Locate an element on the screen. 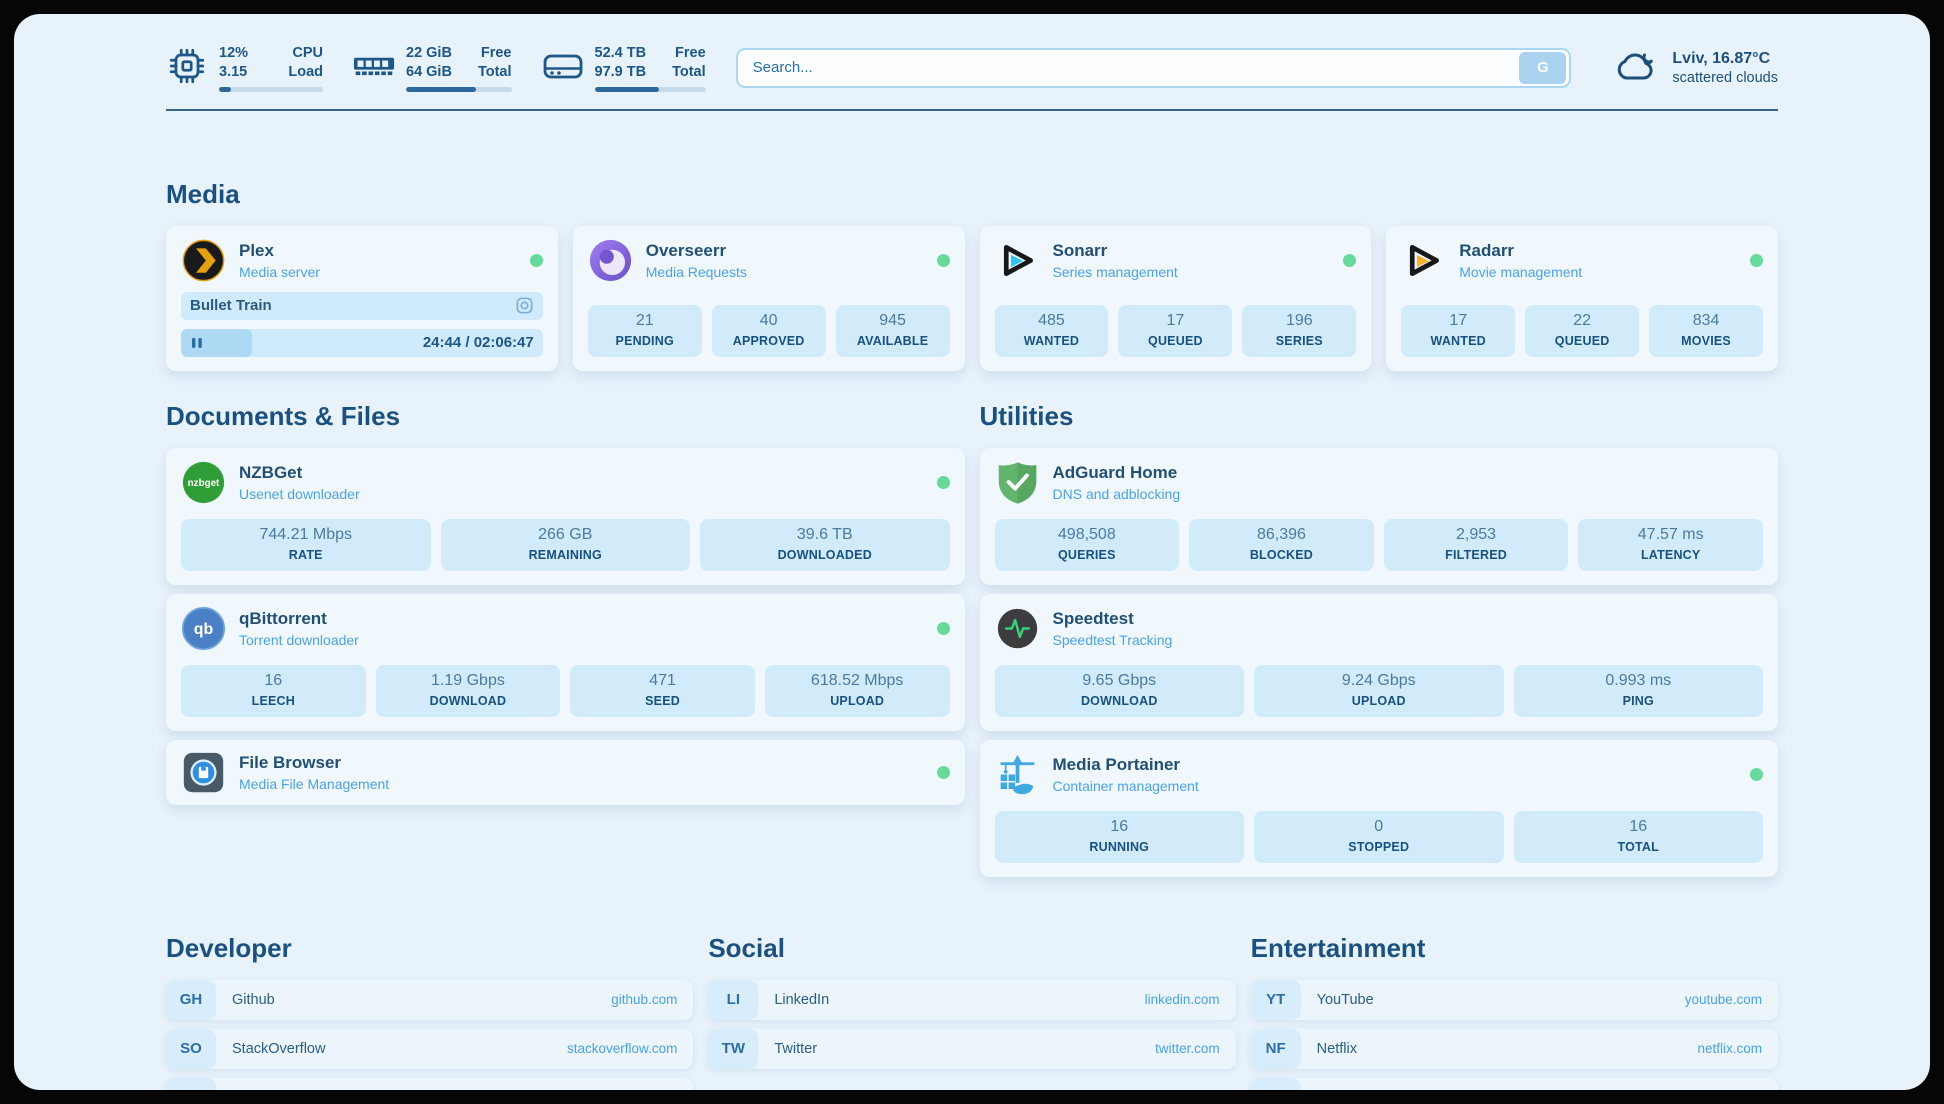 Image resolution: width=1944 pixels, height=1104 pixels. disk-values: 52.4 TB 97.9 TB is located at coordinates (620, 62).